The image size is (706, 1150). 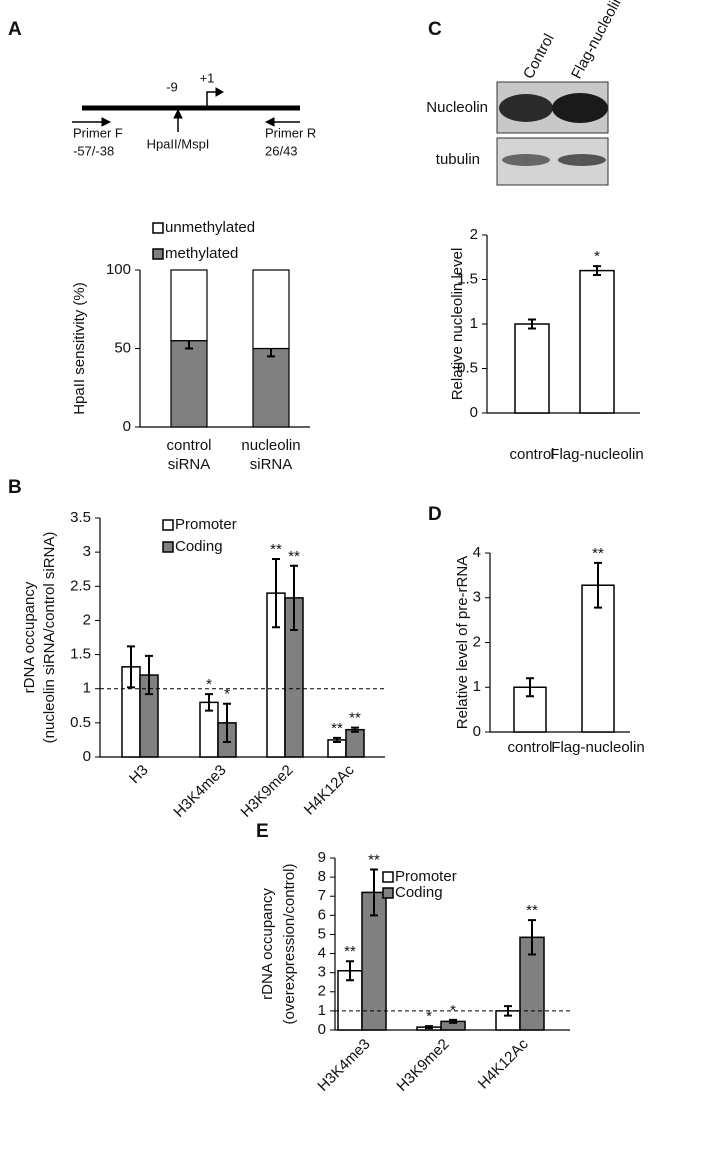 What do you see at coordinates (597, 41) in the screenshot?
I see `lane-label: Flag-nucleolin` at bounding box center [597, 41].